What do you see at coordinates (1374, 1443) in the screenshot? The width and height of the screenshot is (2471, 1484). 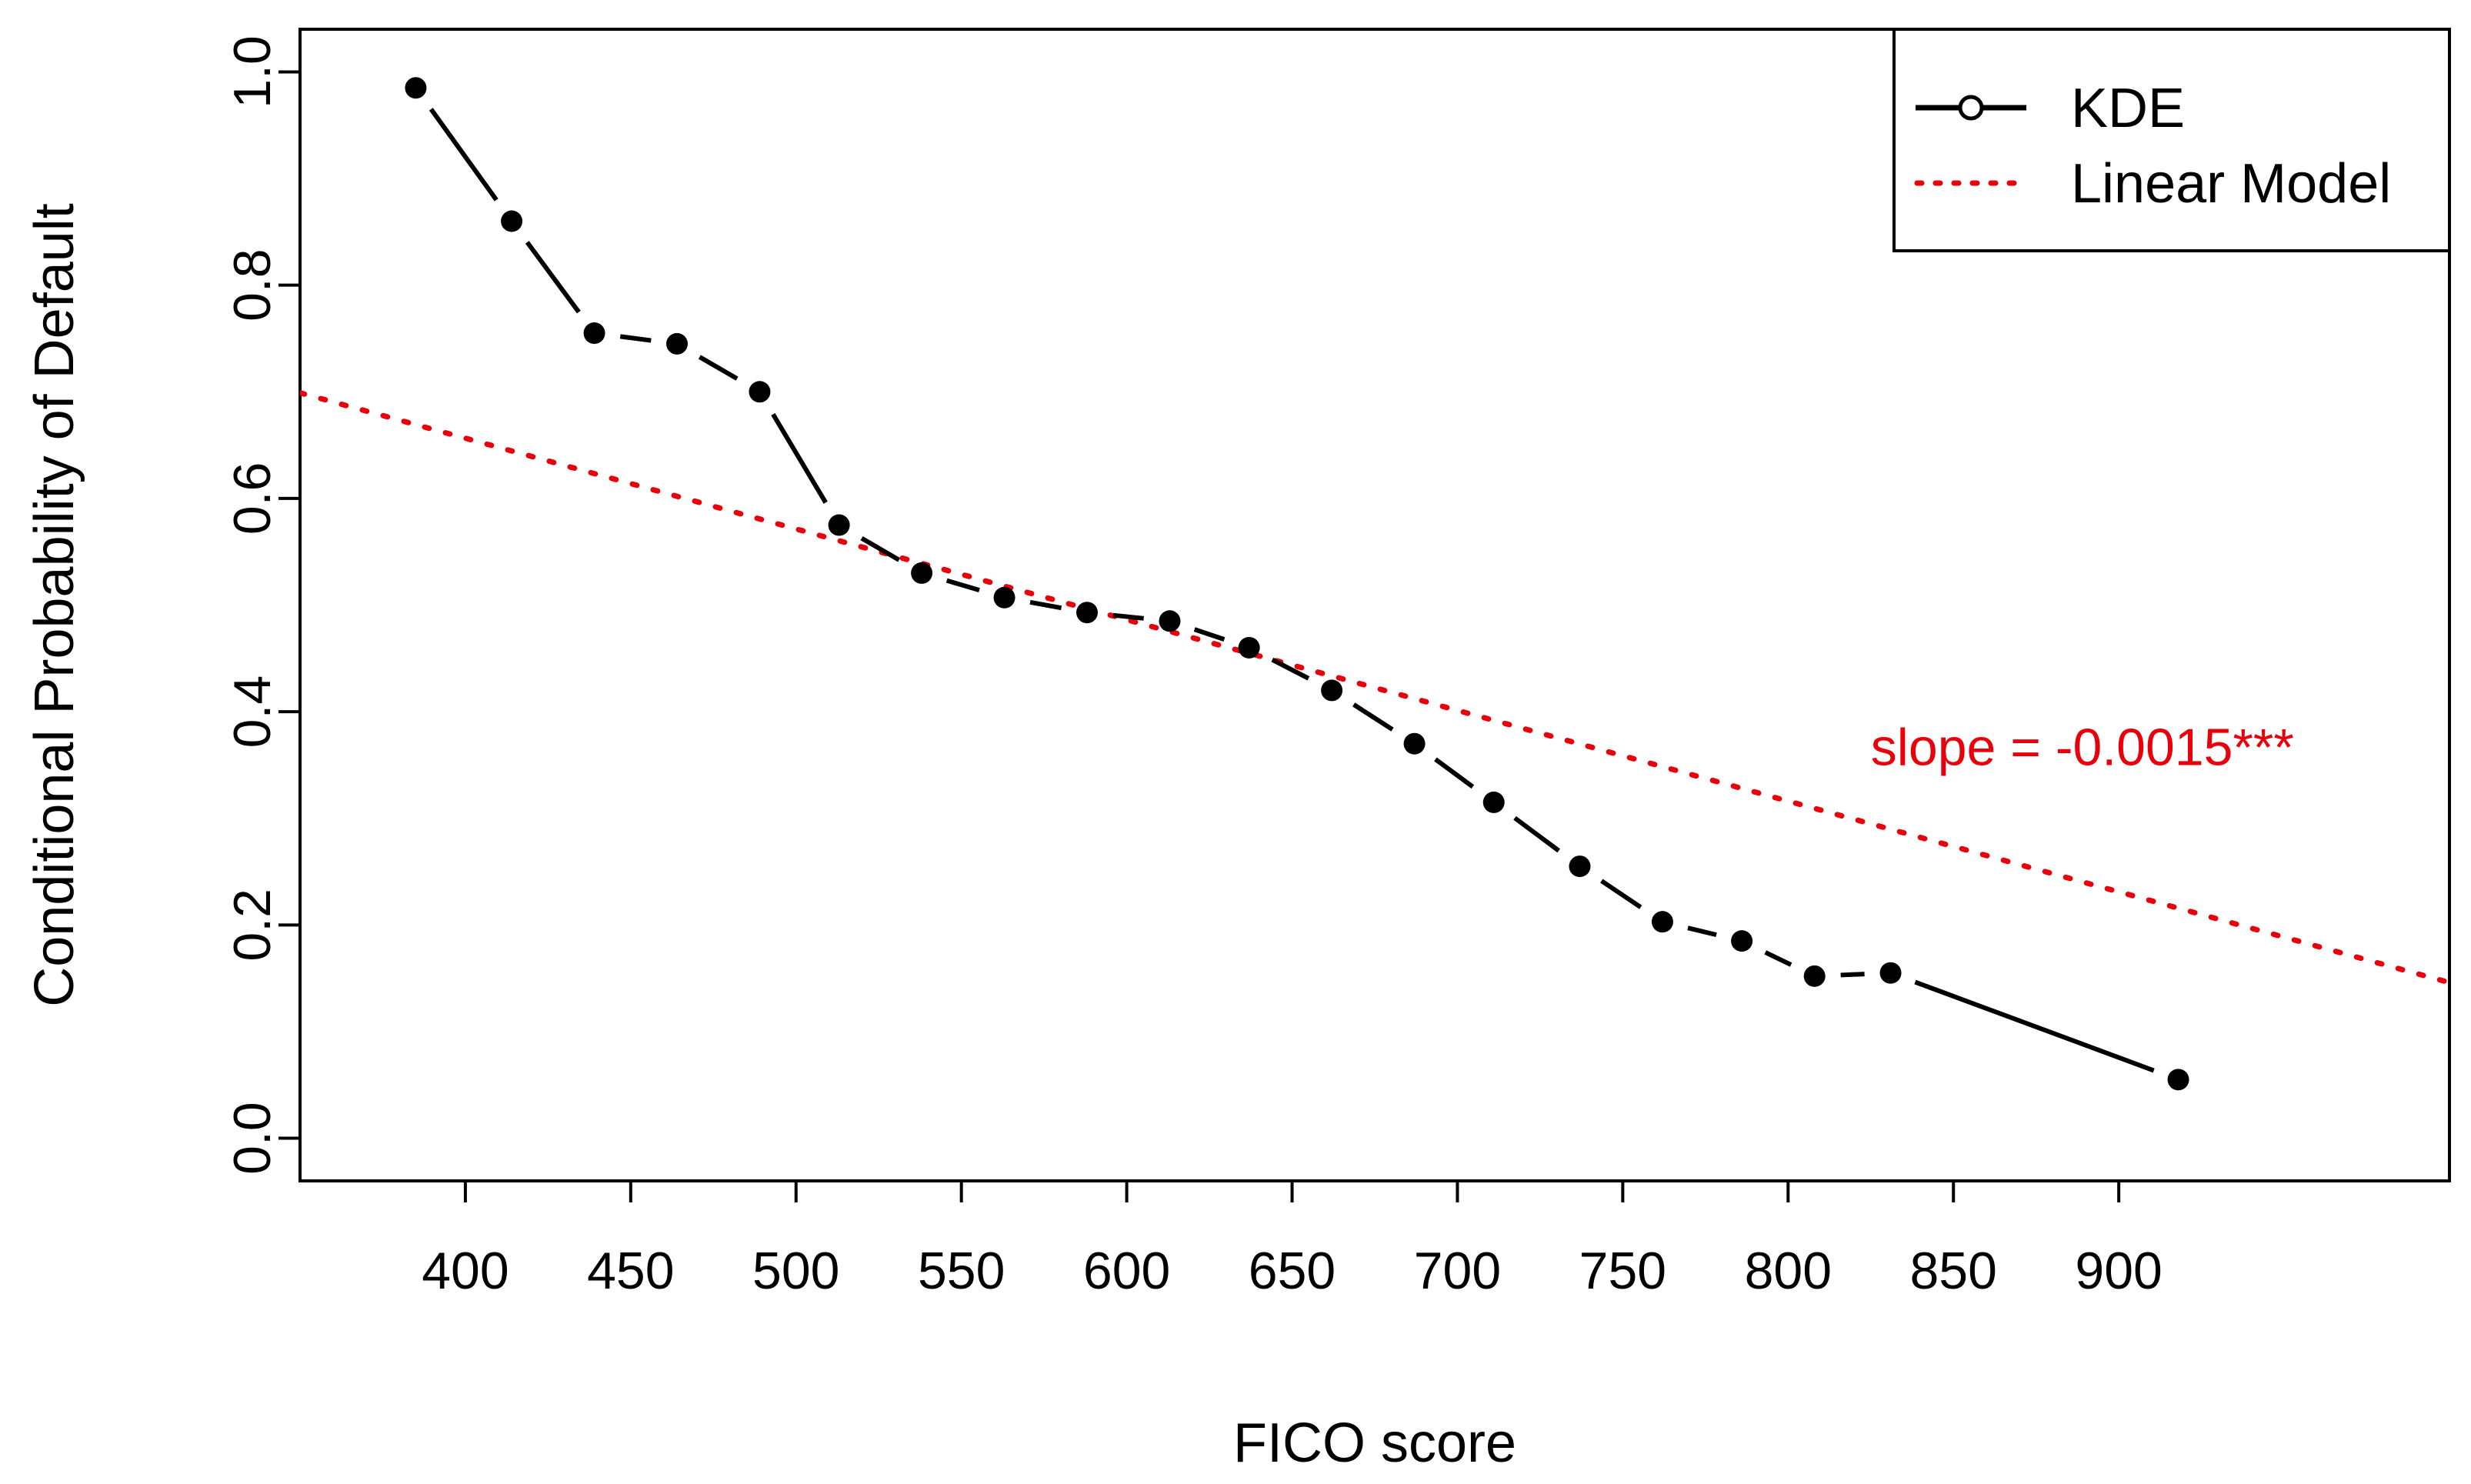 I see `x-axis-title: FICO score` at bounding box center [1374, 1443].